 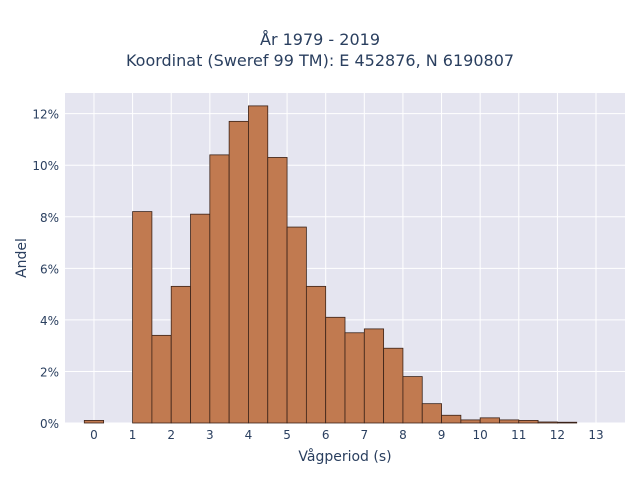 I want to click on x-tick-label: 11, so click(x=518, y=435).